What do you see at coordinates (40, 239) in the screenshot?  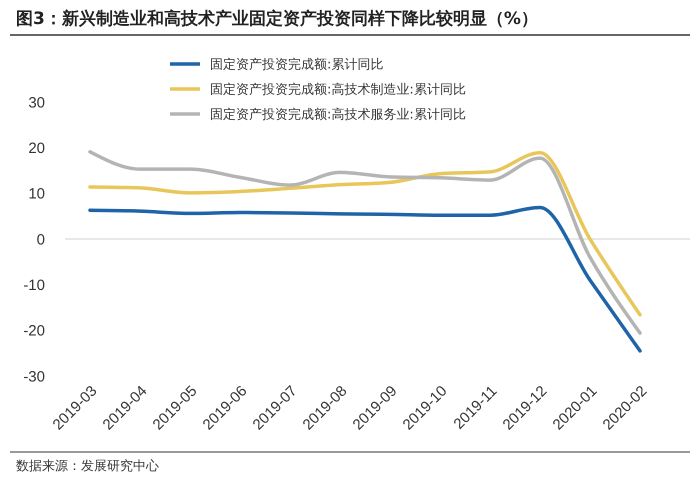 I see `y-tick-label: 0` at bounding box center [40, 239].